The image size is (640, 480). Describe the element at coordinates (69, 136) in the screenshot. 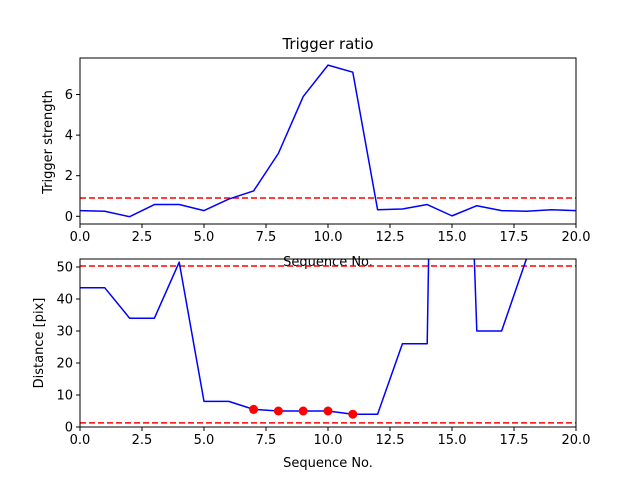

I see `y-tick-label: 4` at that location.